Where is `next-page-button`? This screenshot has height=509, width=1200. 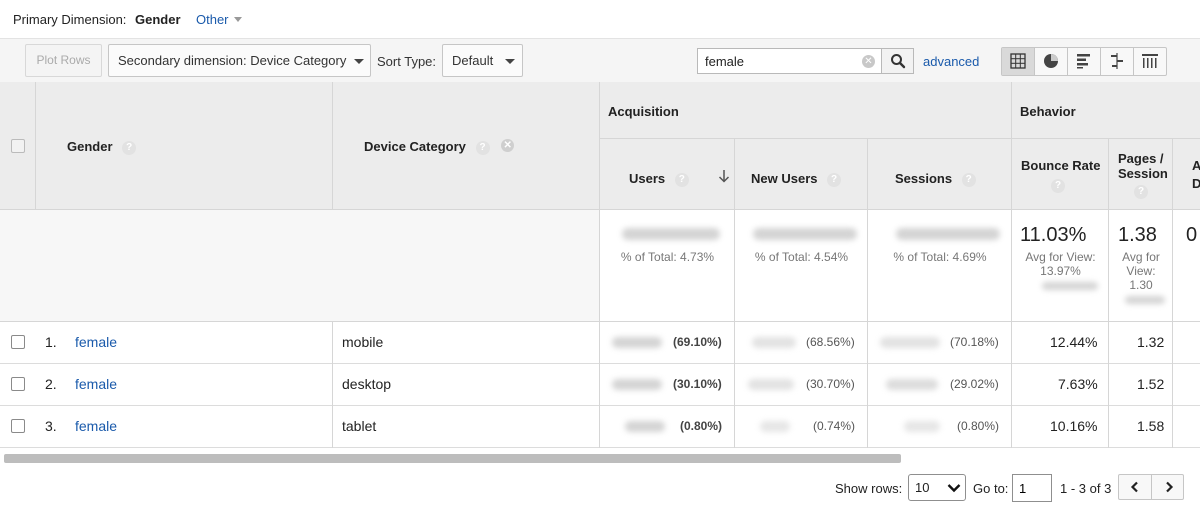
next-page-button is located at coordinates (1168, 487).